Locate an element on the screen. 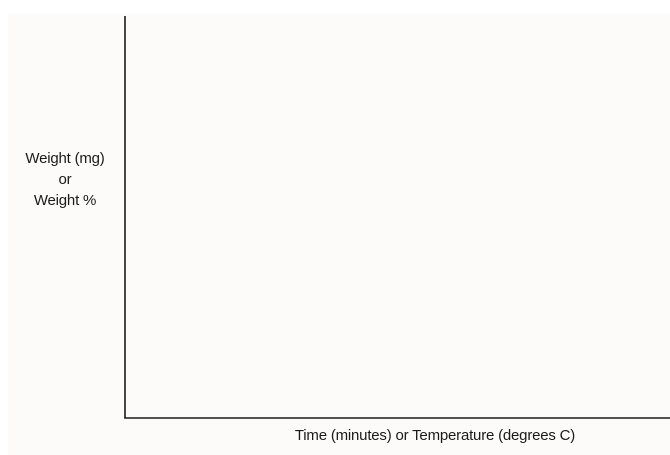 The width and height of the screenshot is (670, 455). y-axis-label: Weight (mg) or Weight % is located at coordinates (65, 179).